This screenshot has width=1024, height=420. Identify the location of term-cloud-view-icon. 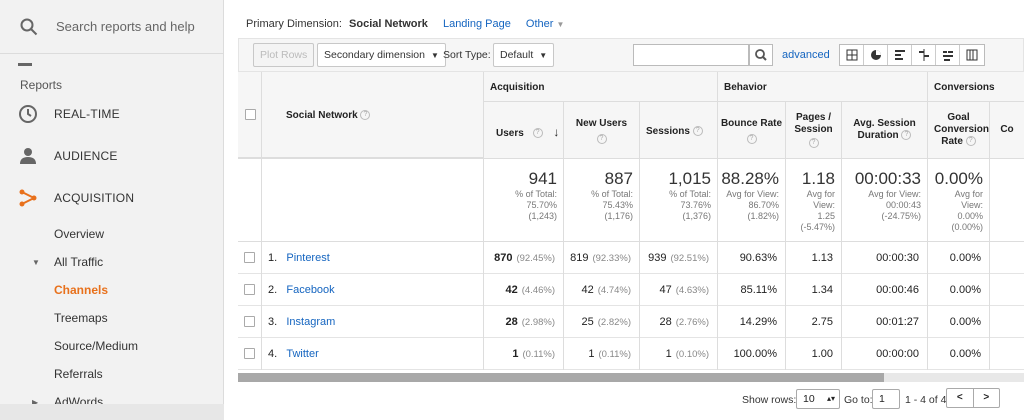
(948, 55).